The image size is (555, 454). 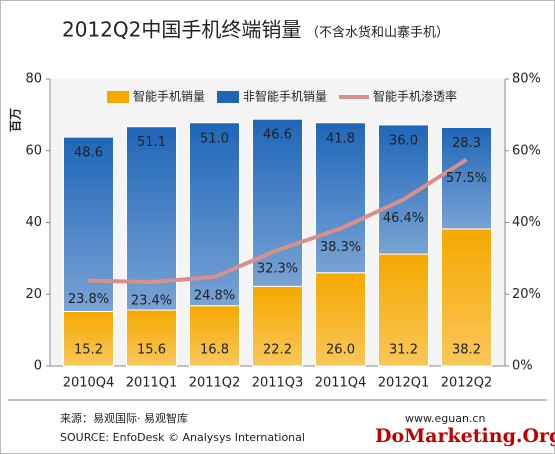 I want to click on value-label: 24.8%, so click(x=214, y=296).